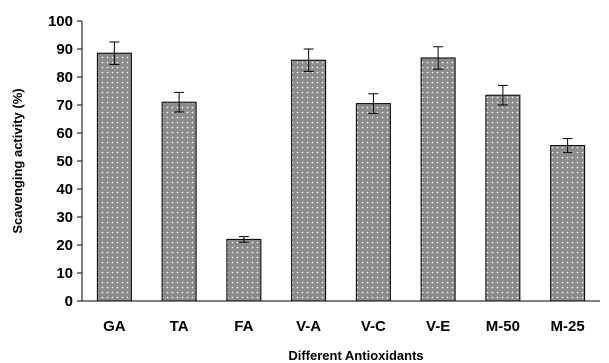  I want to click on y-tick-label: 40, so click(64, 189).